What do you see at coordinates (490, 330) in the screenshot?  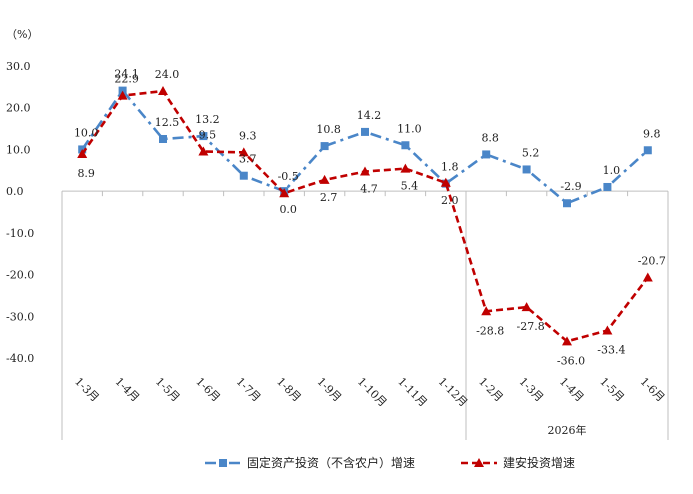 I see `data-label: -28.8` at bounding box center [490, 330].